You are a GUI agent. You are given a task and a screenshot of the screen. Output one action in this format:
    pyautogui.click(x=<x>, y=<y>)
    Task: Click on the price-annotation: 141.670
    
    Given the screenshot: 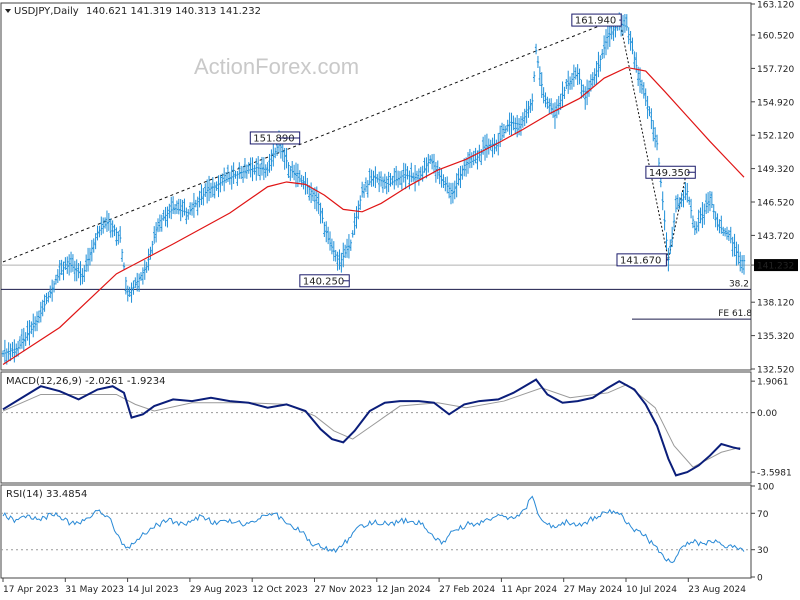 What is the action you would take?
    pyautogui.click(x=642, y=260)
    